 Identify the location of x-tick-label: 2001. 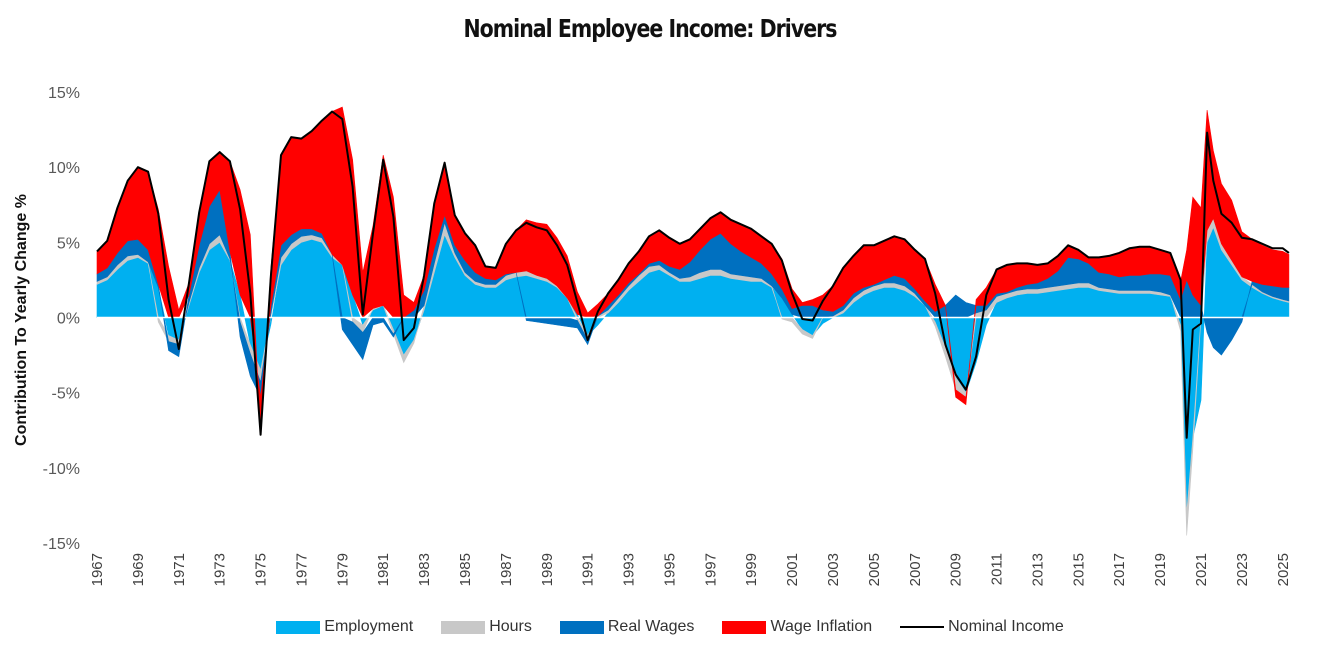
(792, 569).